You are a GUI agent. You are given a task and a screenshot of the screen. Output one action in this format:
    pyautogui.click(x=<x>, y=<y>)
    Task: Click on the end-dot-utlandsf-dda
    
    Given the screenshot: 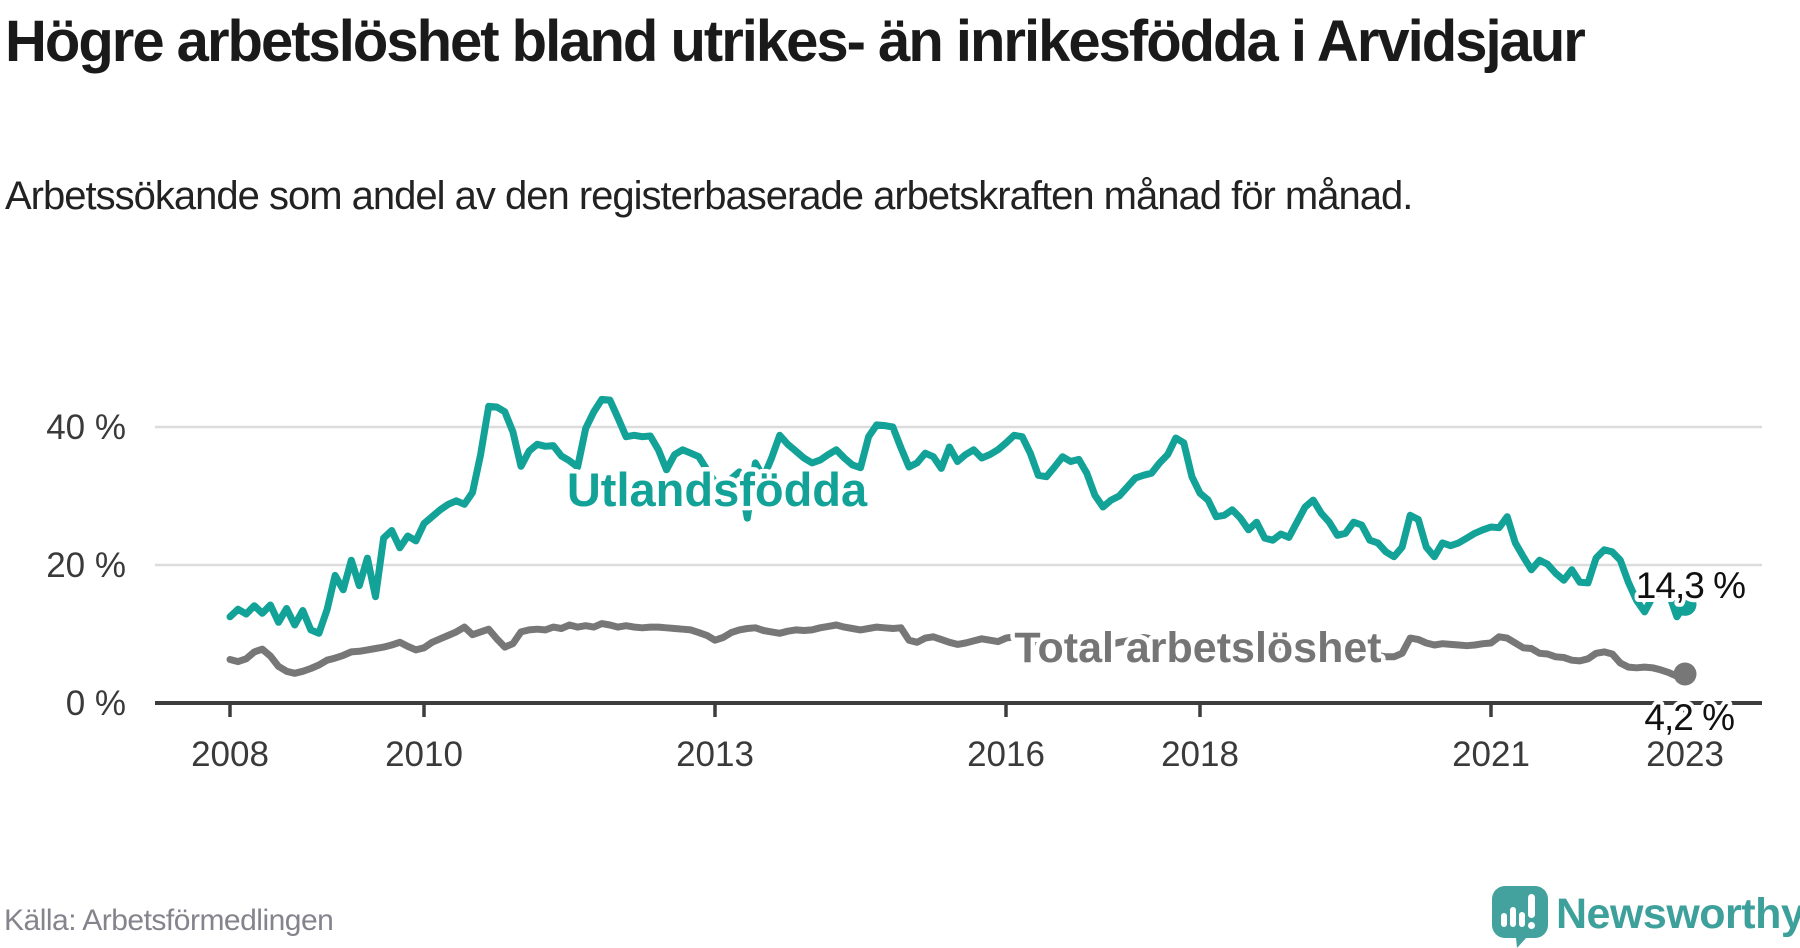 What is the action you would take?
    pyautogui.click(x=1685, y=604)
    